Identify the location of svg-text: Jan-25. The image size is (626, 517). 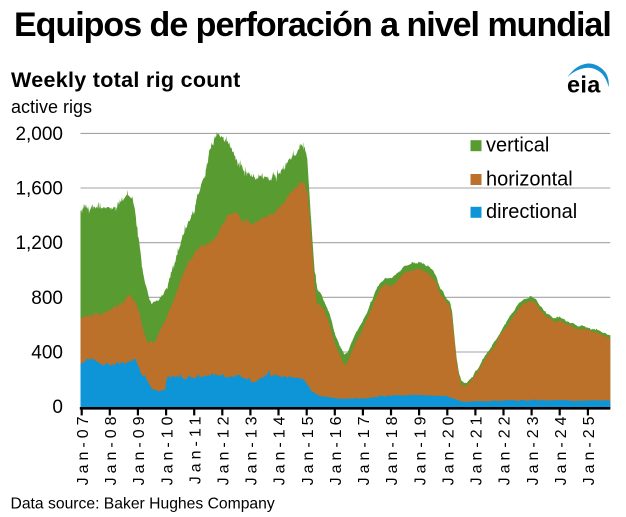
(589, 449).